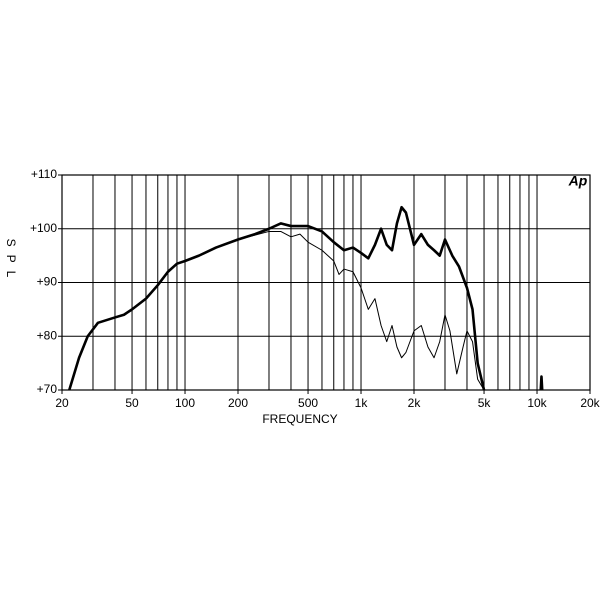  Describe the element at coordinates (47, 282) in the screenshot. I see `y-tick-label: +90` at that location.